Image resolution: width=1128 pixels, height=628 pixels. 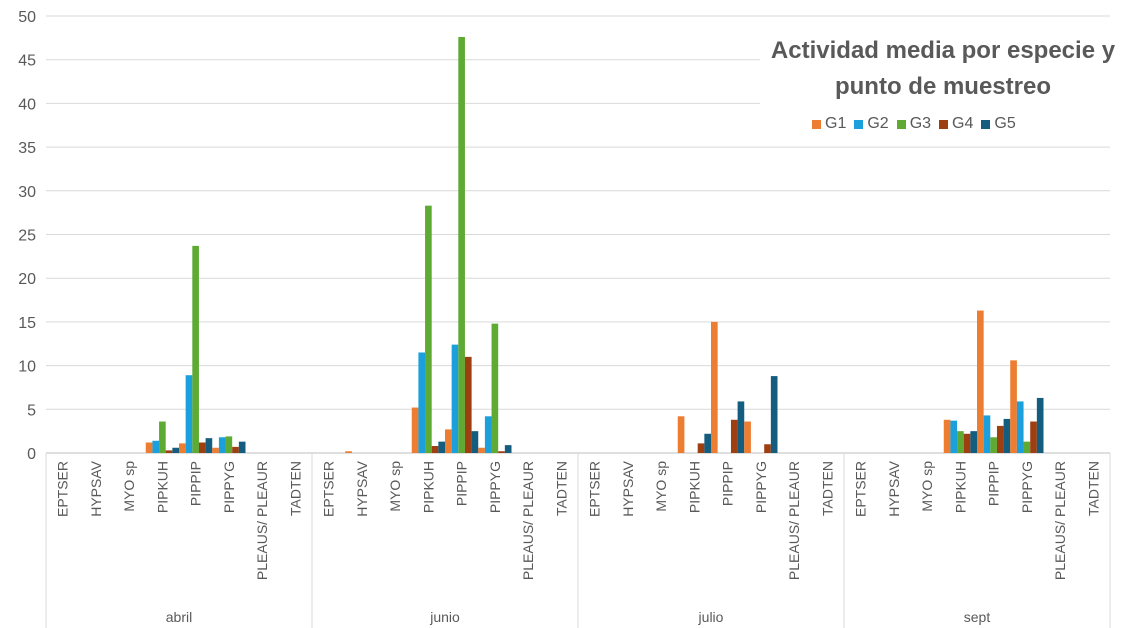 What do you see at coordinates (711, 617) in the screenshot?
I see `group-label: julio` at bounding box center [711, 617].